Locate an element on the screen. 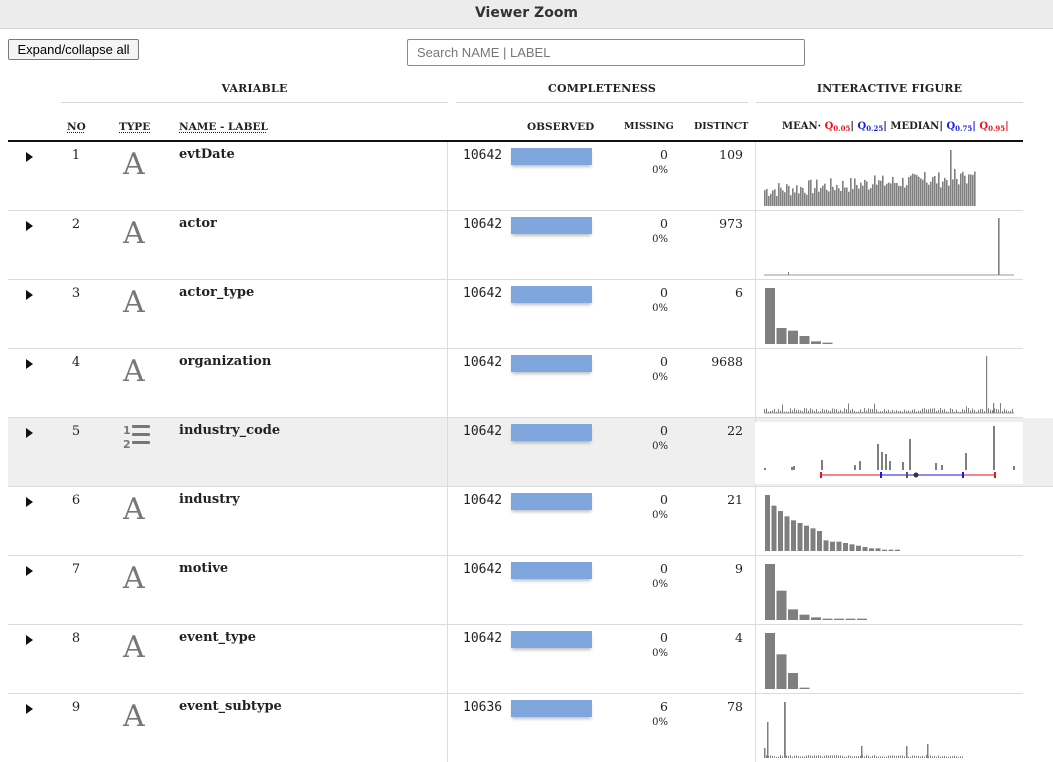  histogram-chart is located at coordinates (889, 729).